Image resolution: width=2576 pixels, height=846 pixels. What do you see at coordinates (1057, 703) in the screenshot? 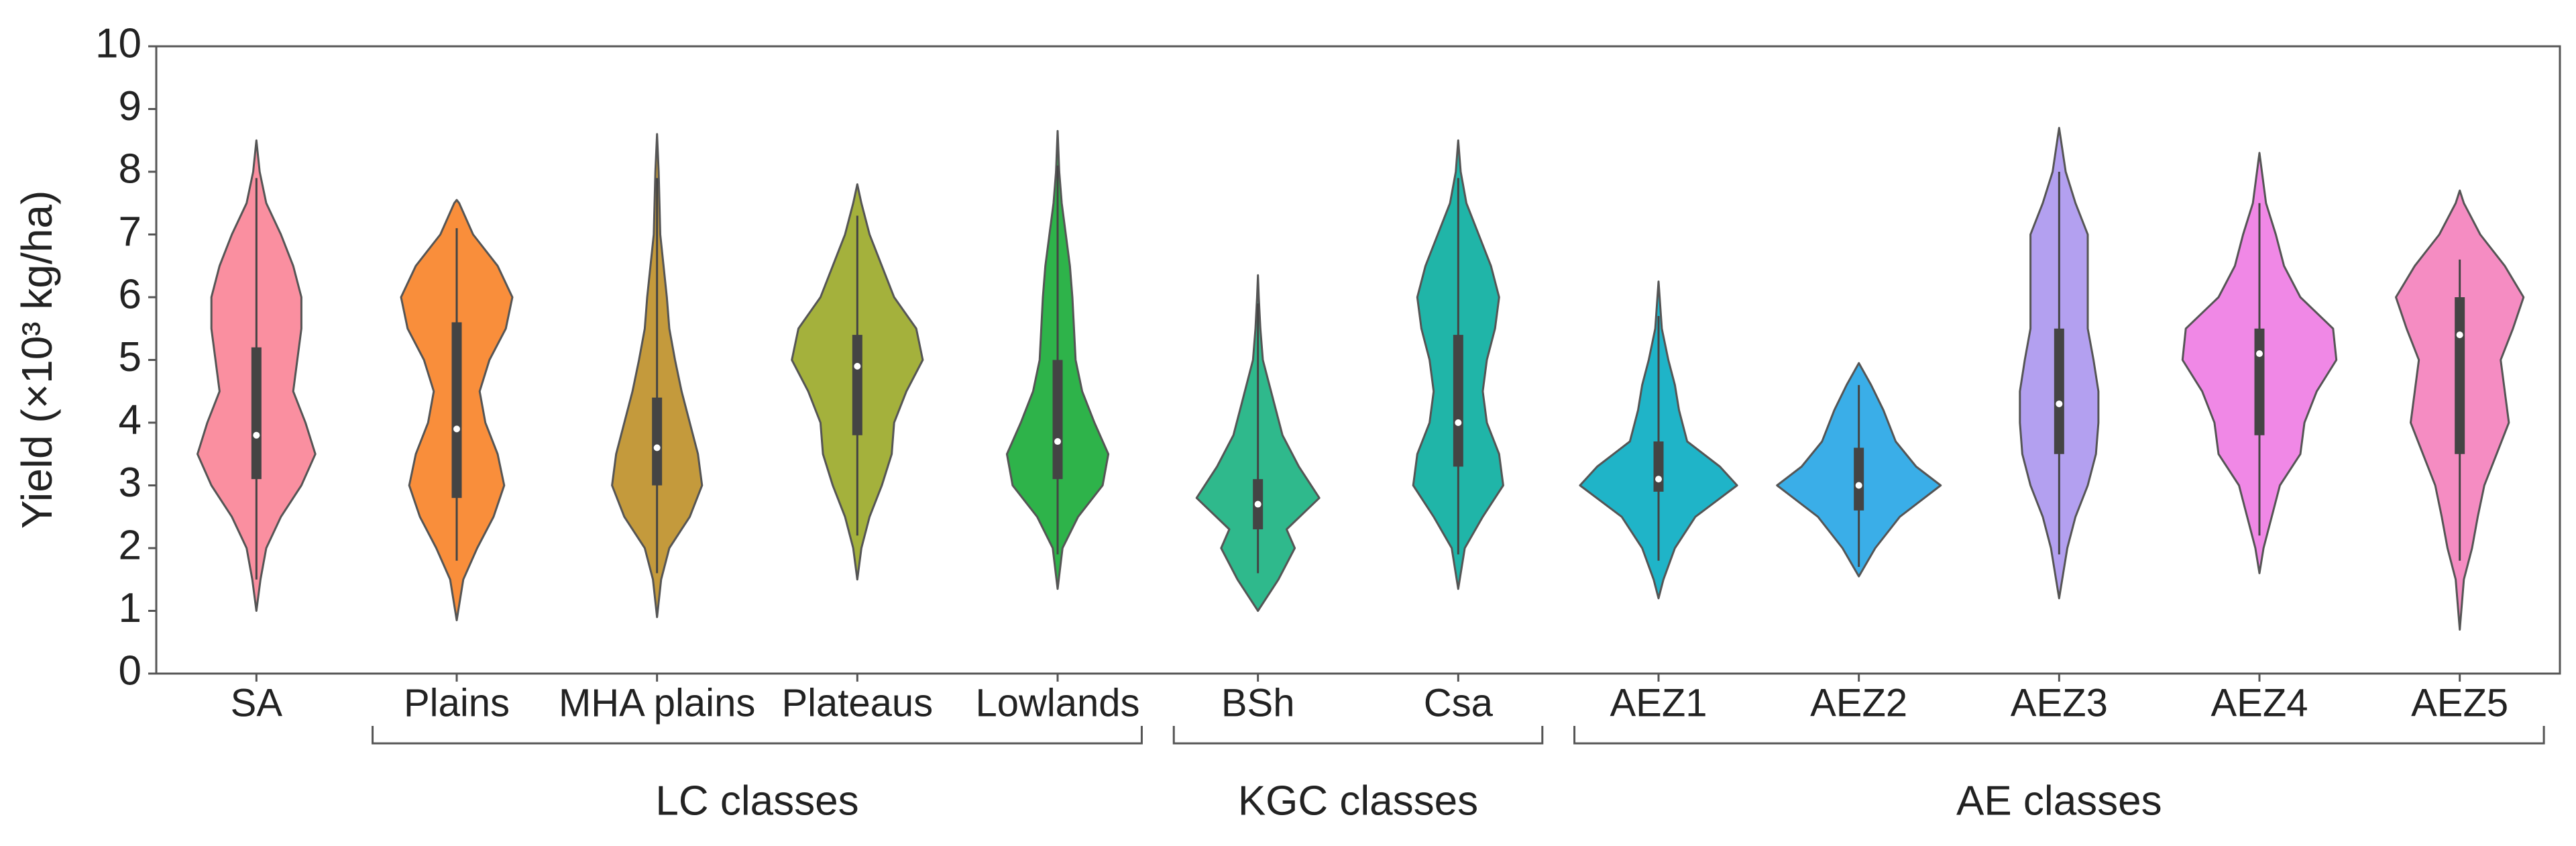
I see `x-tick-label: Lowlands` at bounding box center [1057, 703].